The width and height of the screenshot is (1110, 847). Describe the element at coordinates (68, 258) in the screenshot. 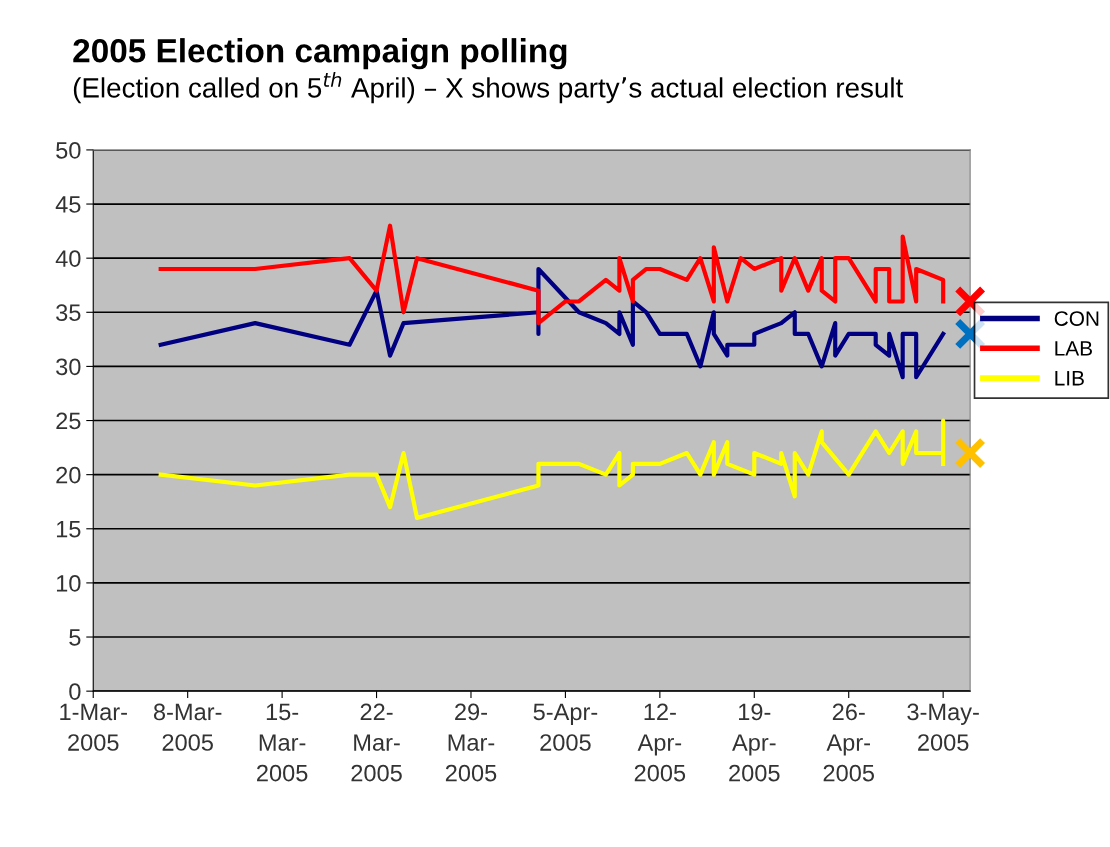

I see `y-tick-label: 40` at that location.